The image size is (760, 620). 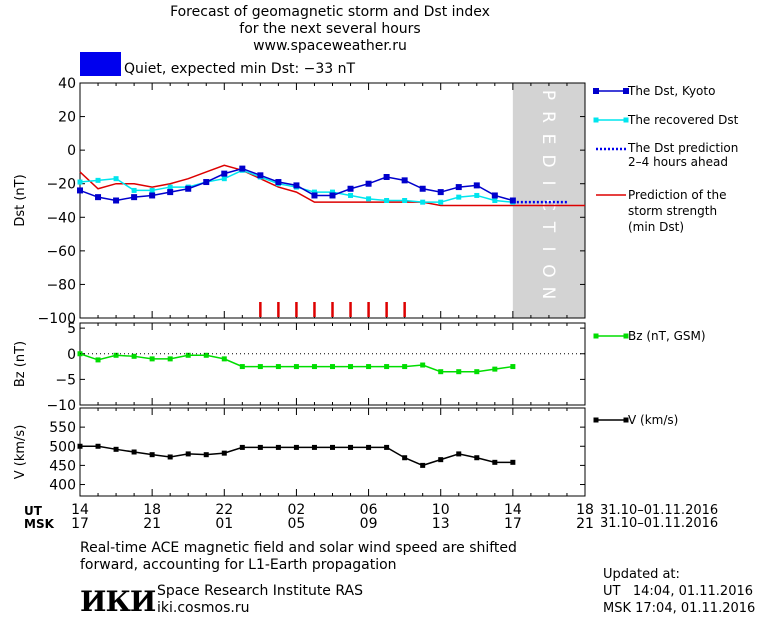 I want to click on prediction-label-letter: T, so click(x=548, y=227).